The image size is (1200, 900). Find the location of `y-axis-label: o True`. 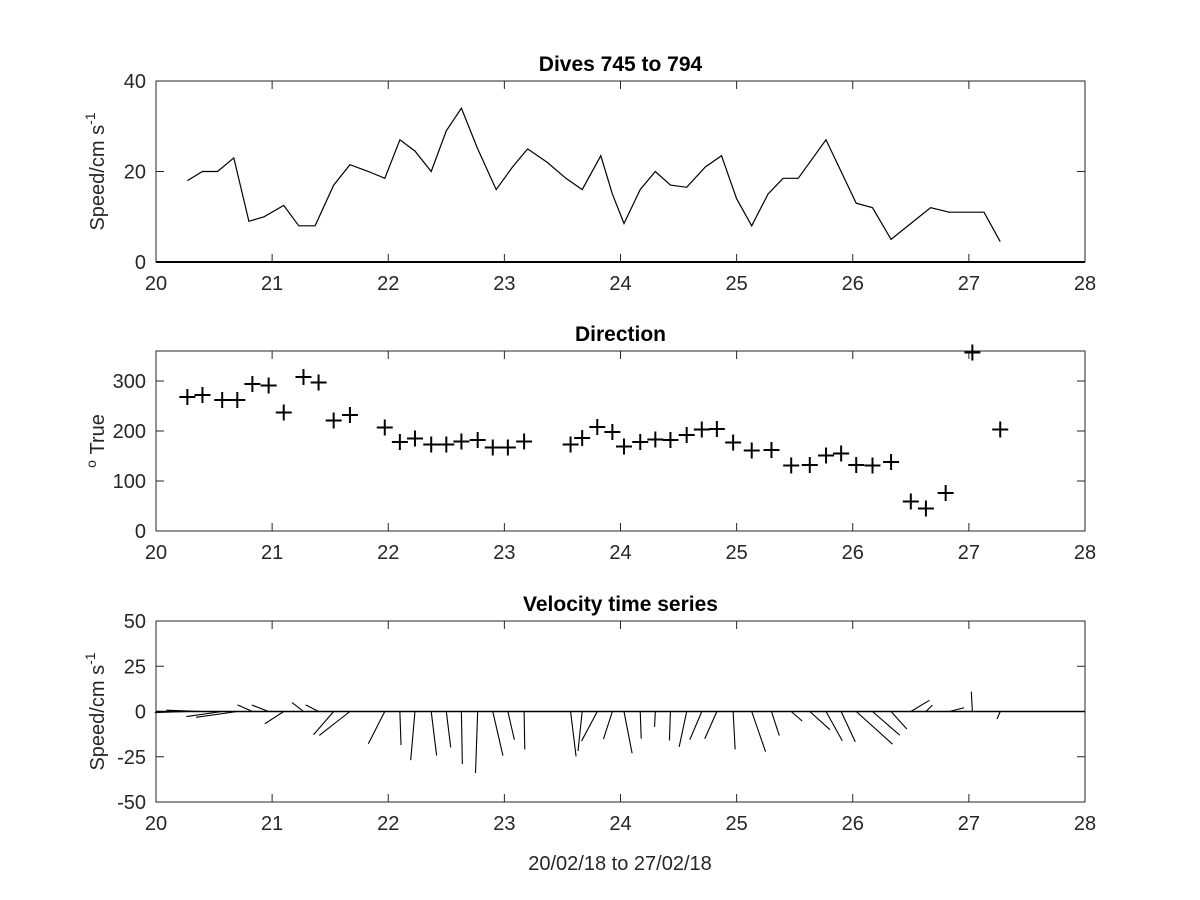

y-axis-label: o True is located at coordinates (96, 441).